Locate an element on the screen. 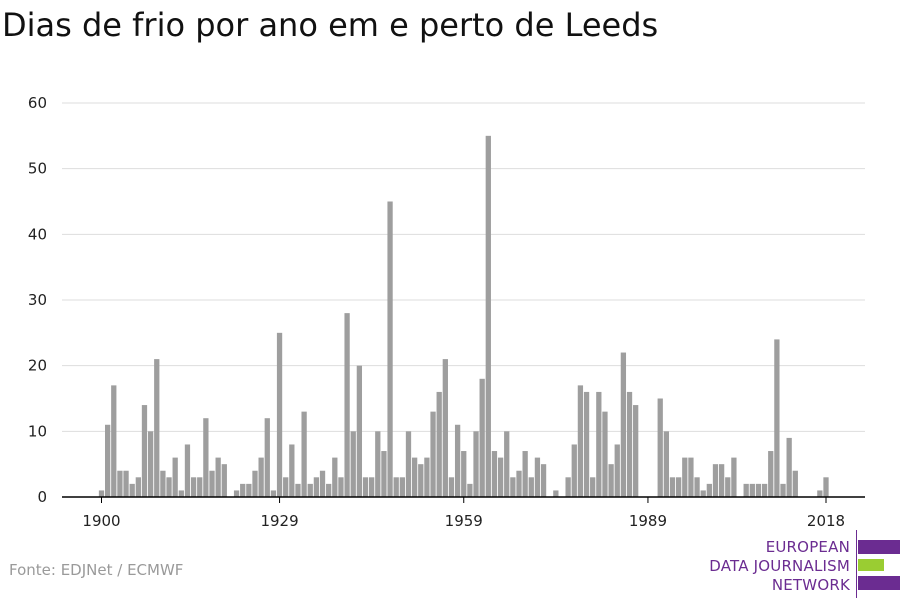 The image size is (900, 600). logo-divider is located at coordinates (856, 564).